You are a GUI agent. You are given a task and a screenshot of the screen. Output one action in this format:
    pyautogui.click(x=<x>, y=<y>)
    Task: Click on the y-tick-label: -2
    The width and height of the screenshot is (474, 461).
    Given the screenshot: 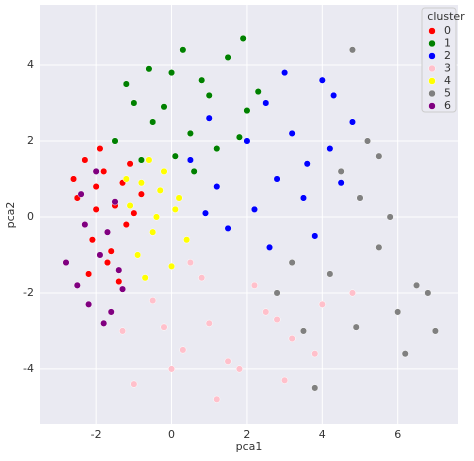 What is the action you would take?
    pyautogui.click(x=28, y=292)
    